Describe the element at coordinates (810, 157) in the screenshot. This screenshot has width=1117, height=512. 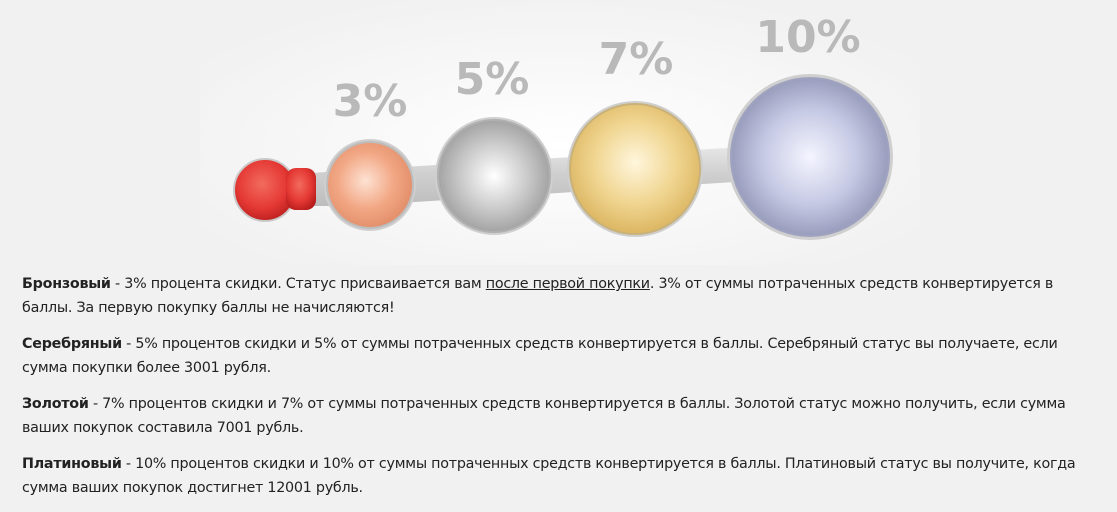
I see `platinum-tier-circle` at that location.